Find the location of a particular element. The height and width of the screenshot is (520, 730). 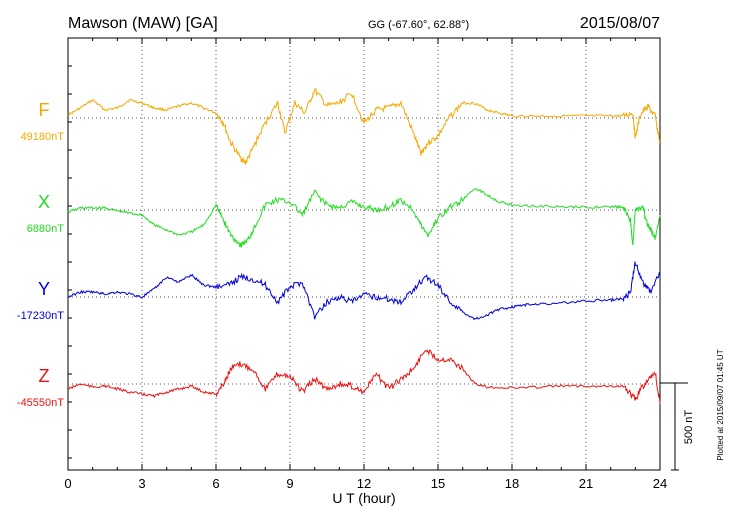

series-name-x: X is located at coordinates (44, 202).